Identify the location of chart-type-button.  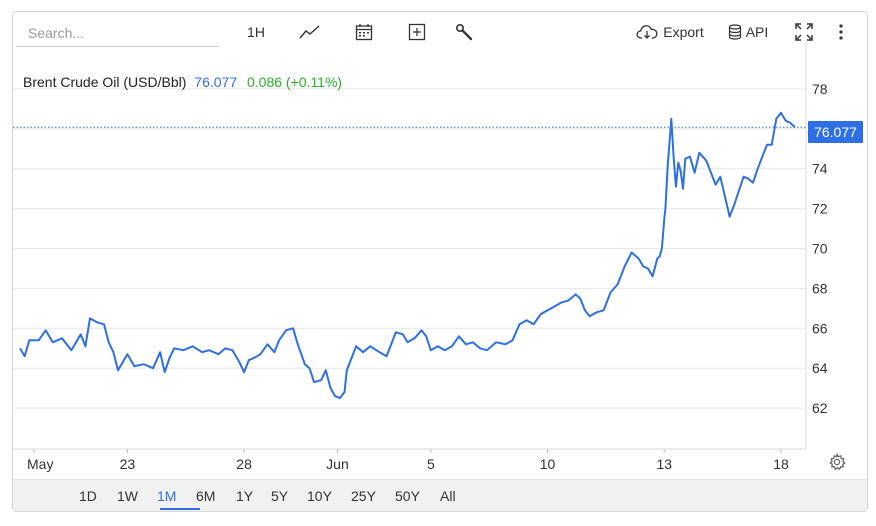
(310, 32).